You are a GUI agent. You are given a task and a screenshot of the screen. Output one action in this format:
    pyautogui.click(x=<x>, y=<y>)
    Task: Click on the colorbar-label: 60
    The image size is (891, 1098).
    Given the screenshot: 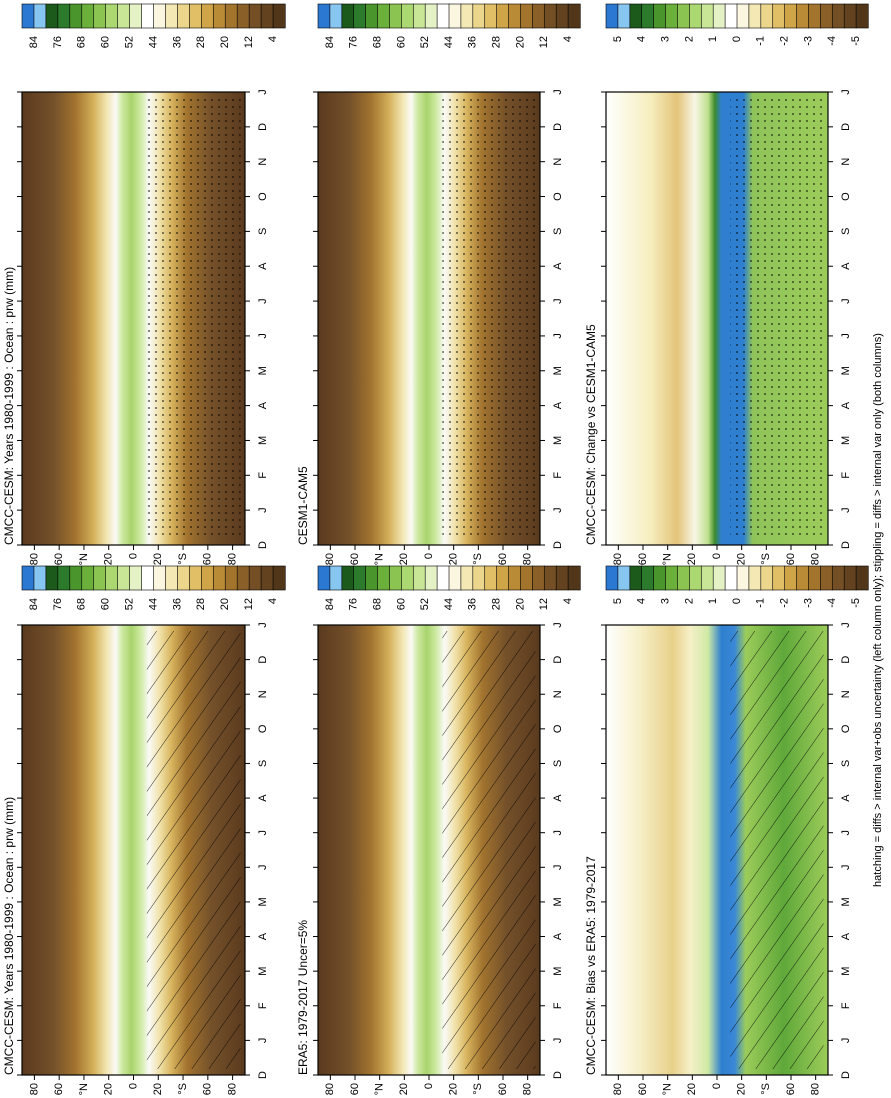 What is the action you would take?
    pyautogui.click(x=106, y=42)
    